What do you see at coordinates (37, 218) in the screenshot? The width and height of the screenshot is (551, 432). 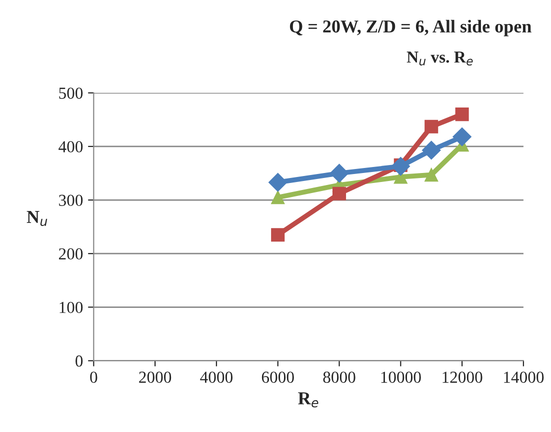 I see `y-axis-title: N$_{u}$` at bounding box center [37, 218].